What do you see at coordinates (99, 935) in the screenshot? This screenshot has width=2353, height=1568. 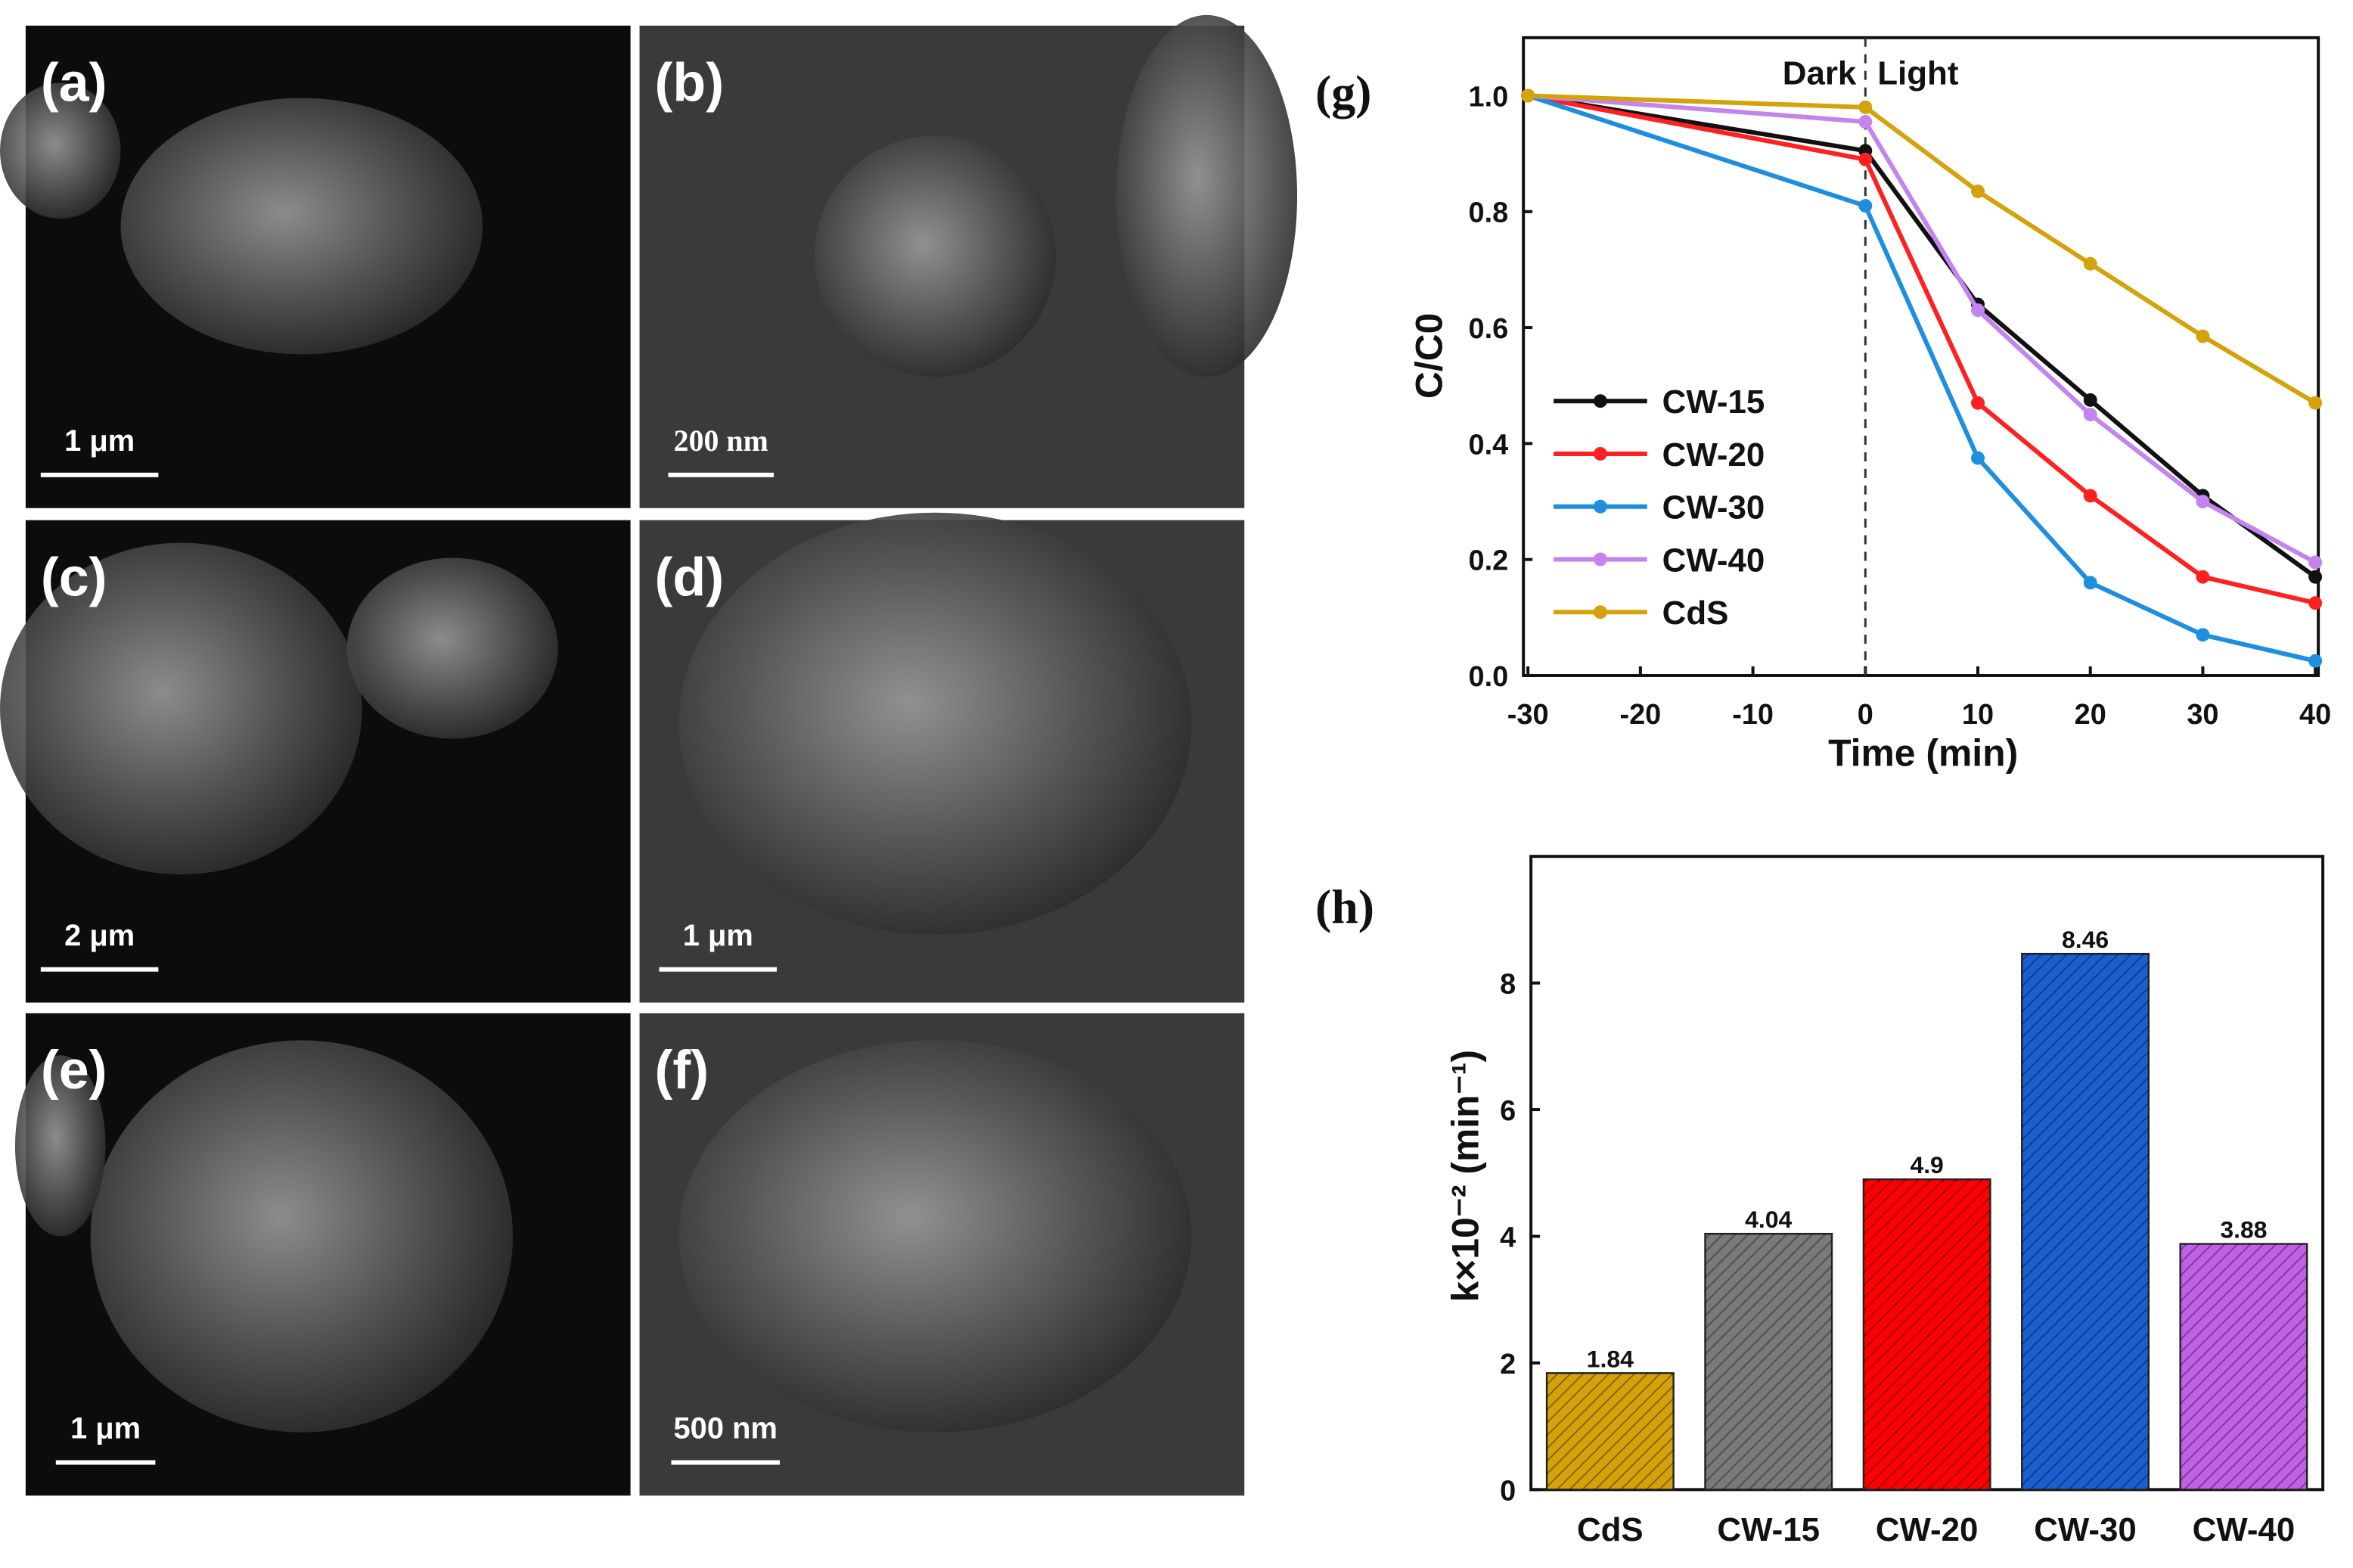 I see `scale-bar-label: 2 μm` at bounding box center [99, 935].